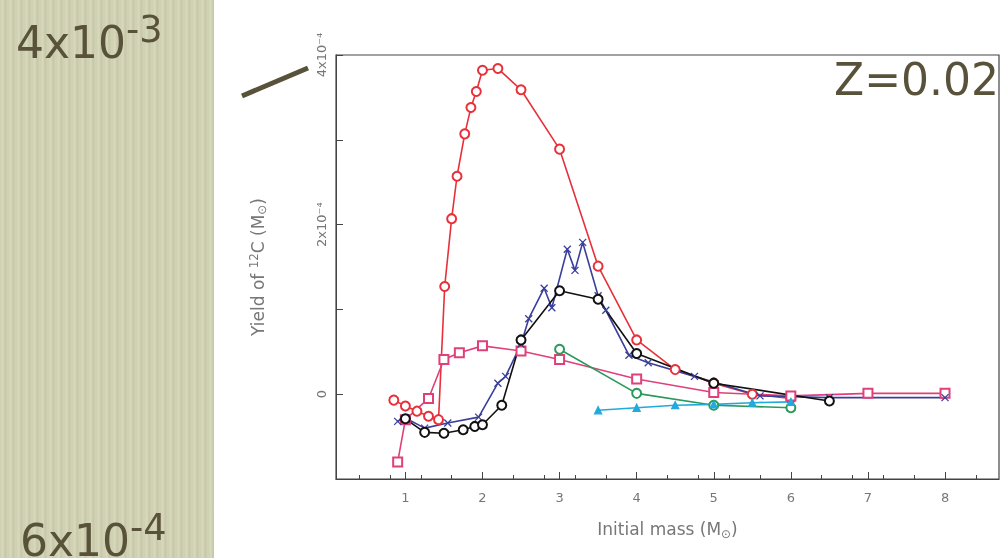 This screenshot has width=1003, height=558. I want to click on y-axis-title: Yield of 12C (M⊙), so click(257, 267).